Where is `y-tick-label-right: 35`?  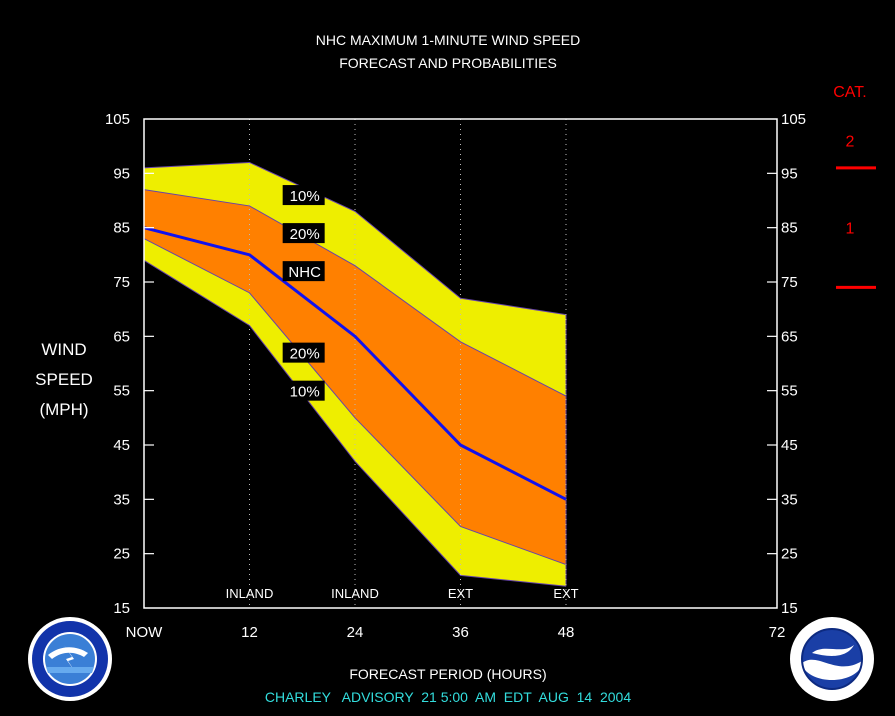
y-tick-label-right: 35 is located at coordinates (789, 499).